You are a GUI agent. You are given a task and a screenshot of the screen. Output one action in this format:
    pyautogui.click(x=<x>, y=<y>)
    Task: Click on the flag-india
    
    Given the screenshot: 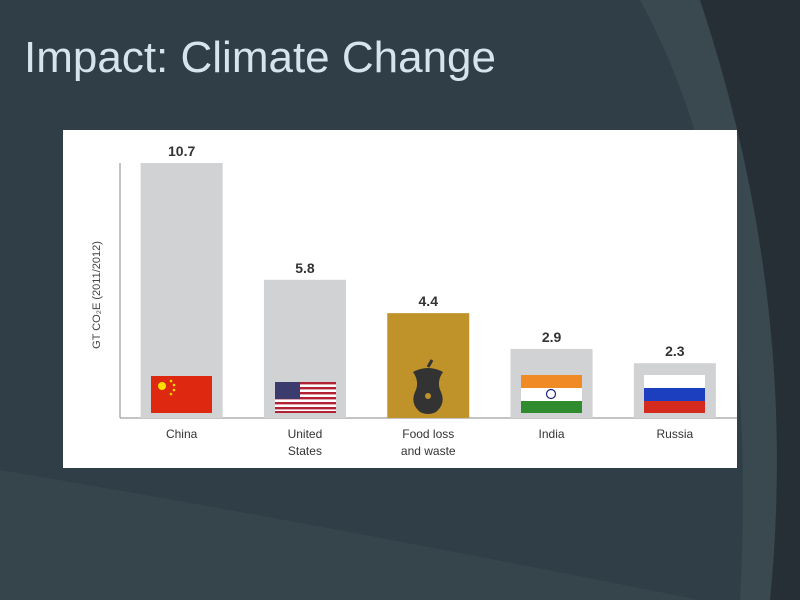 What is the action you would take?
    pyautogui.click(x=551, y=394)
    